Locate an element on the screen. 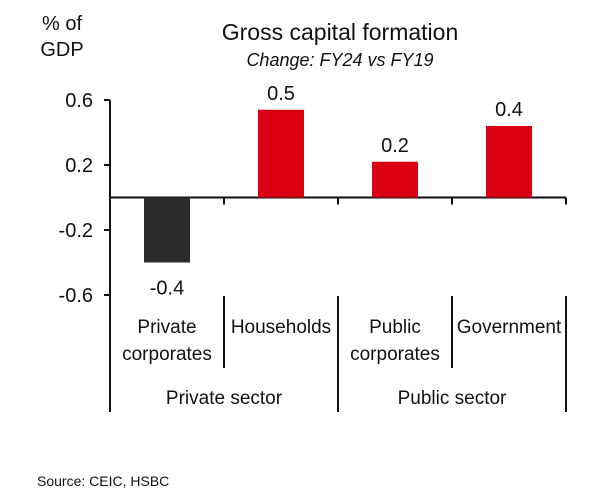  y-tick-label: -0.6 is located at coordinates (76, 296).